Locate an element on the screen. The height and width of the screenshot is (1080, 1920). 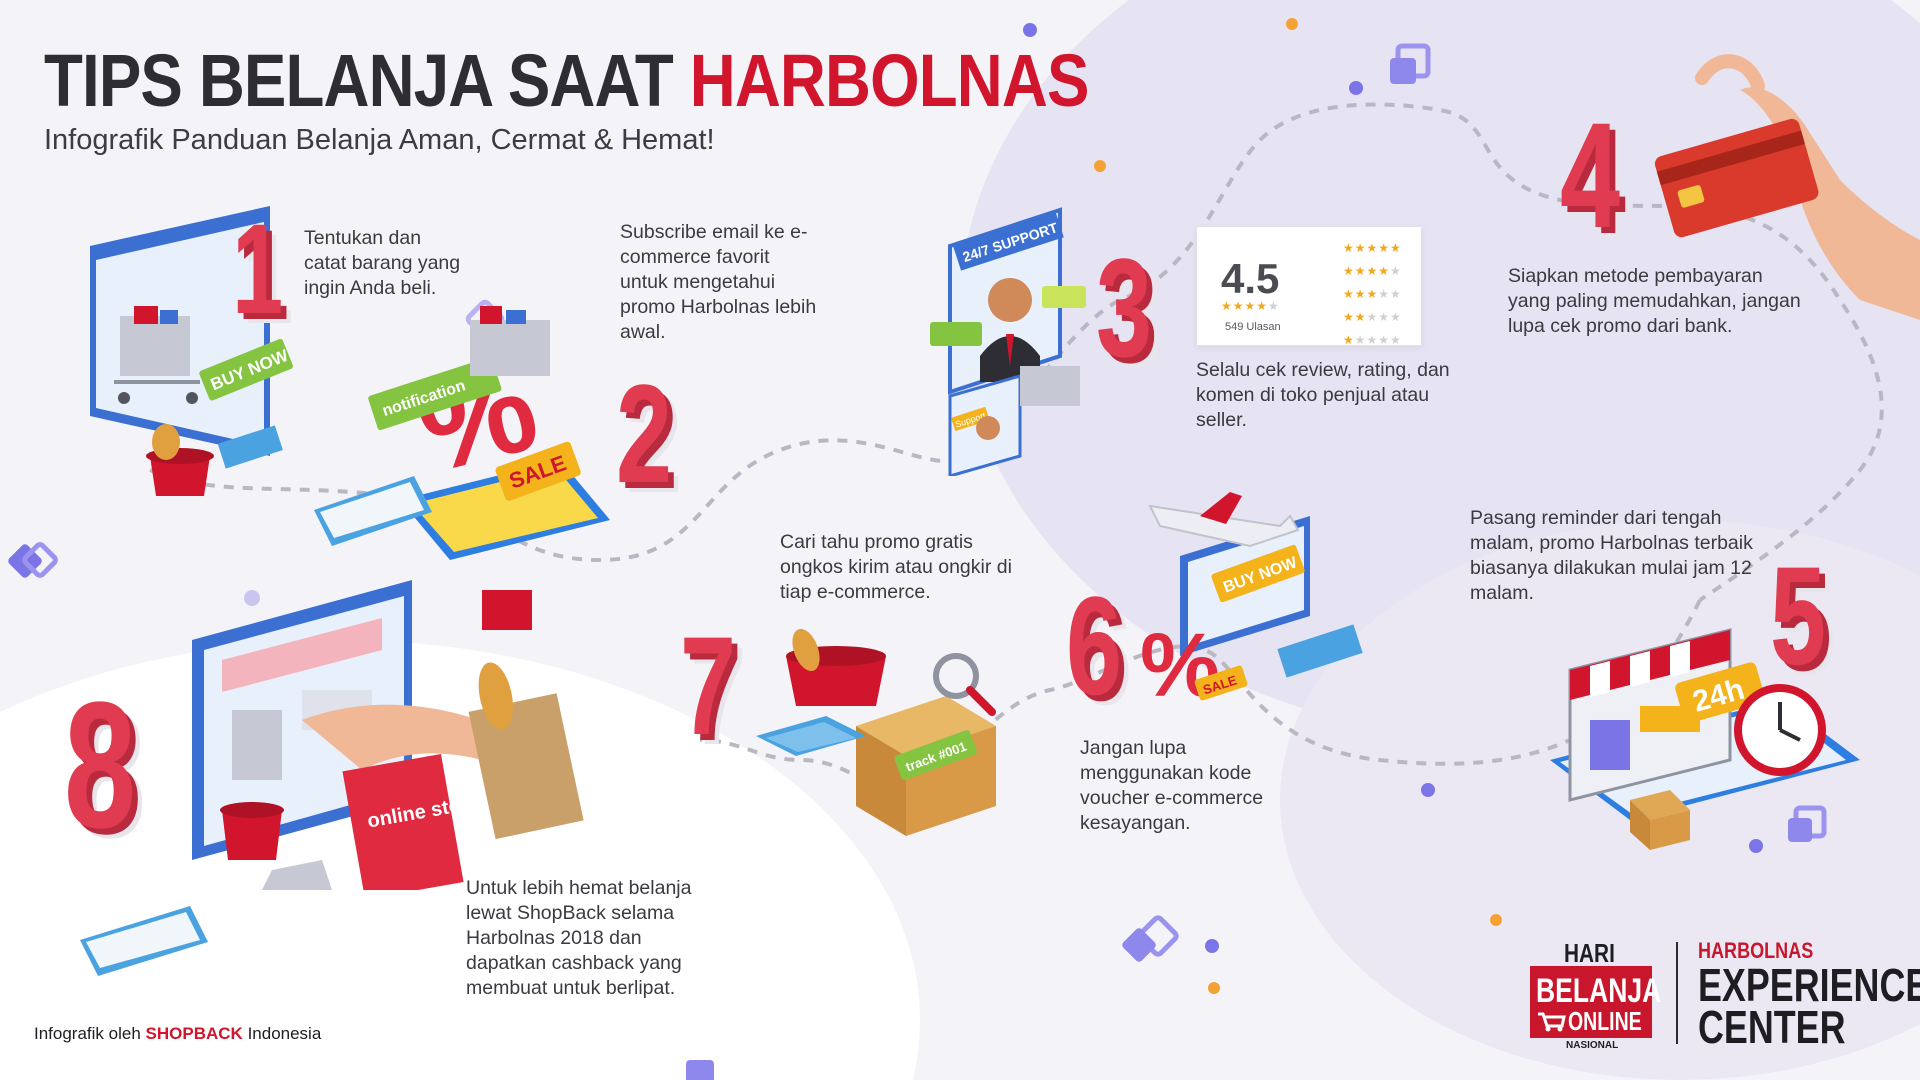
tip7-number: 7 is located at coordinates (708, 685).